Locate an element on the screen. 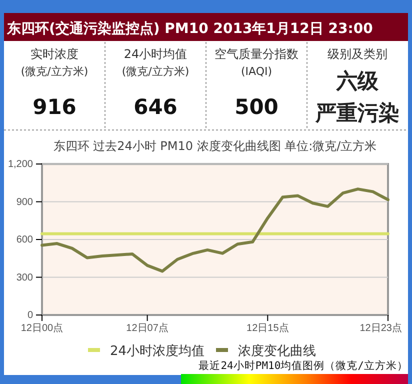 This screenshot has height=384, width=412. text: 六级 is located at coordinates (358, 80).